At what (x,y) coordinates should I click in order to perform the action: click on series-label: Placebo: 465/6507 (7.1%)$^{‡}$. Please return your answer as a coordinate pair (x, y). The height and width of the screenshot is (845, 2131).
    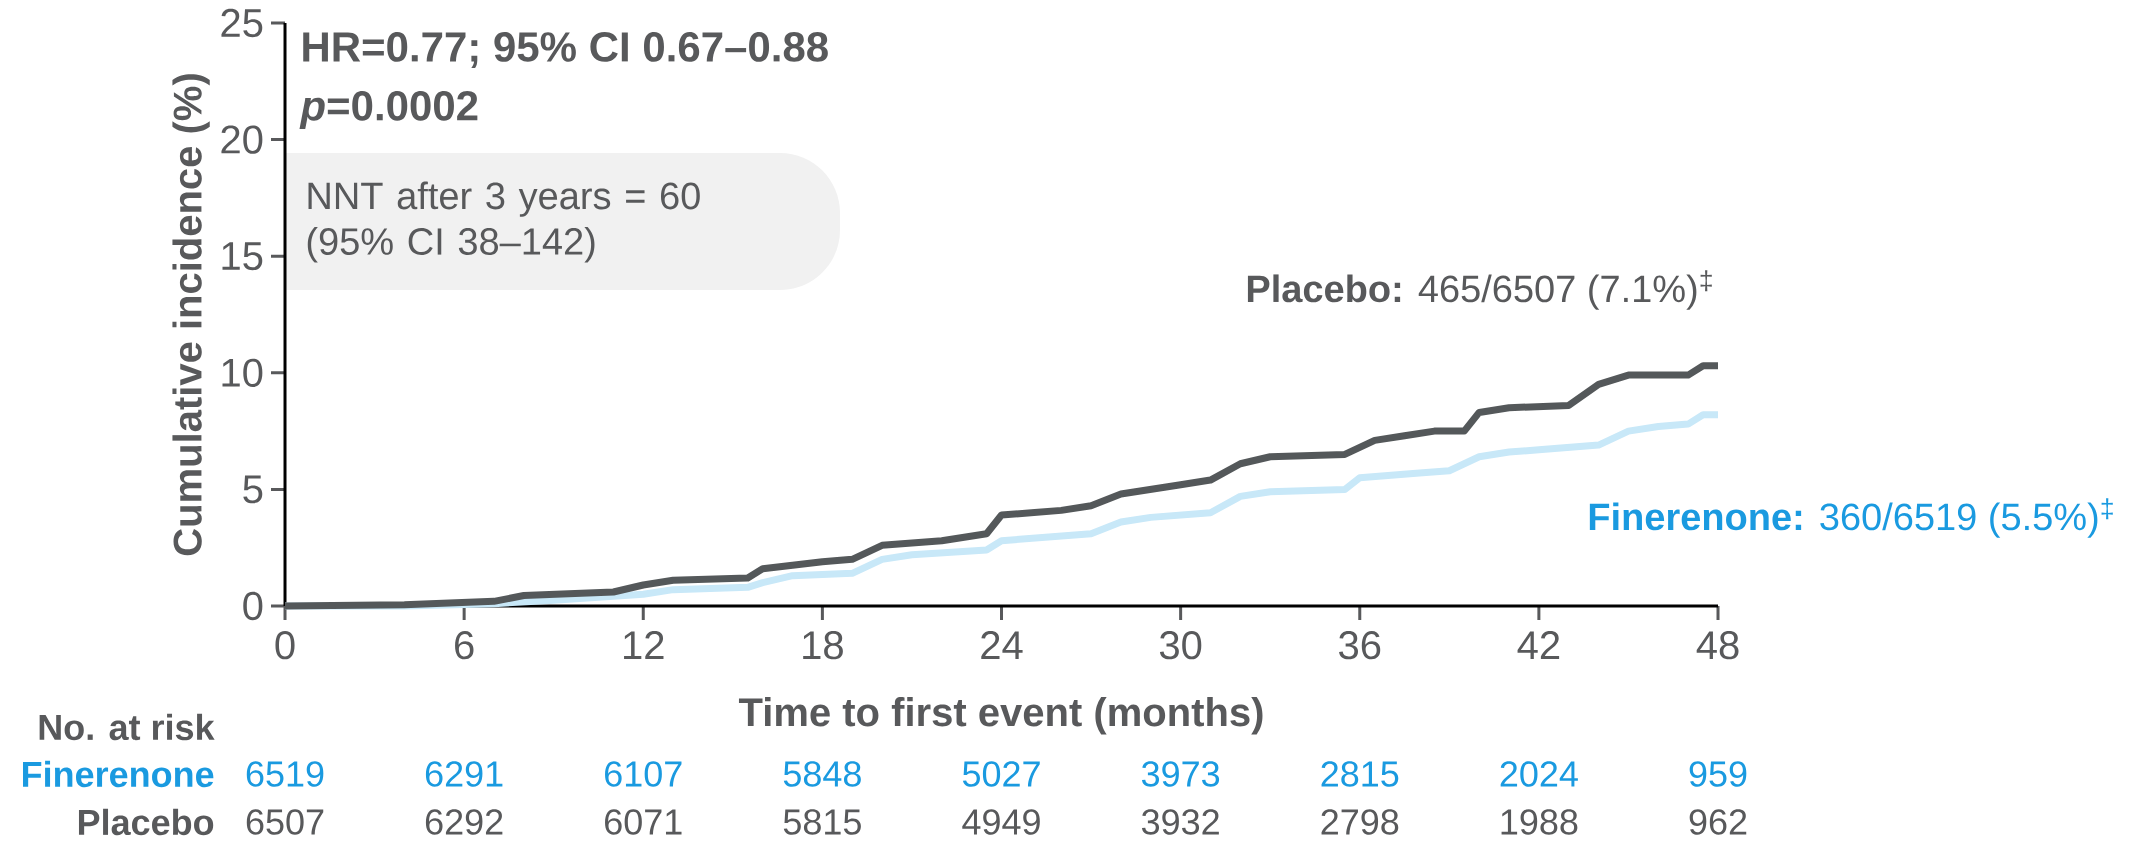
    Looking at the image, I should click on (1479, 290).